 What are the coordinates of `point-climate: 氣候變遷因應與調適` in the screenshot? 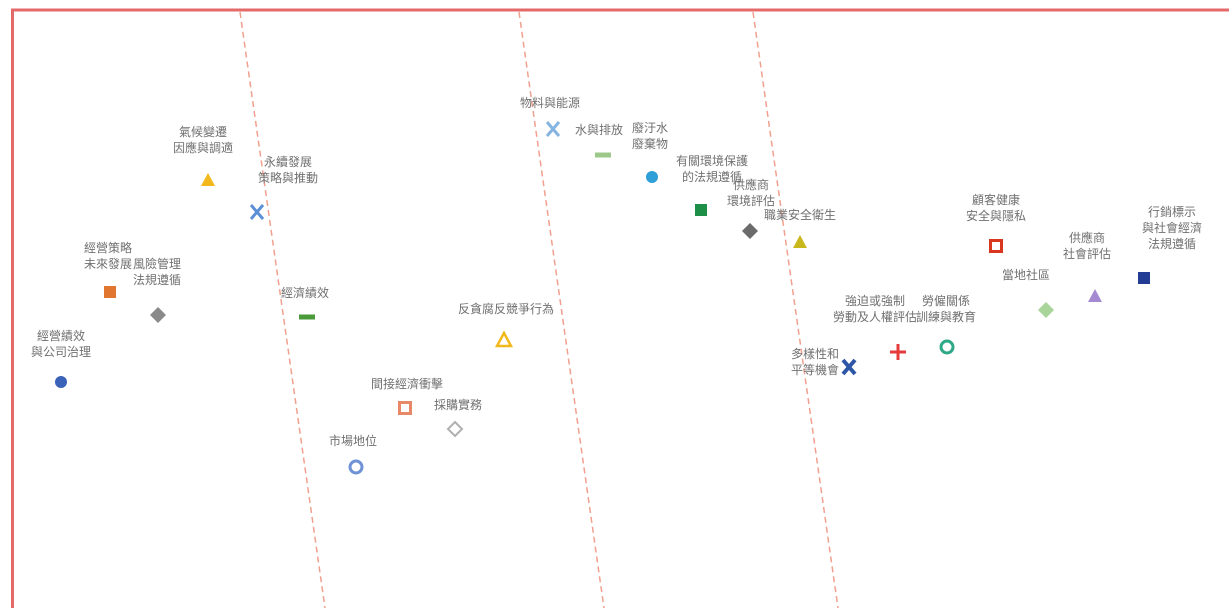 It's located at (203, 155).